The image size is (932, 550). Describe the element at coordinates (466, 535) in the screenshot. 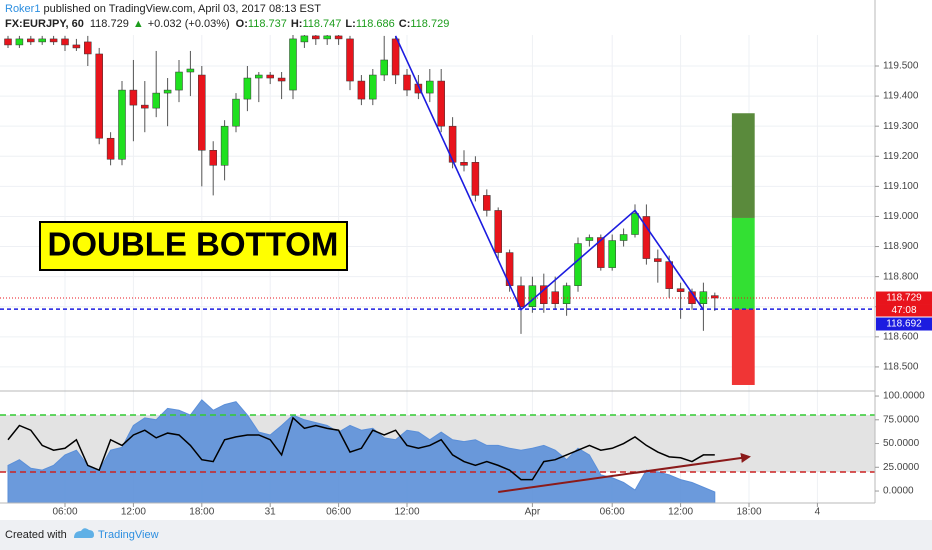

I see `footer` at that location.